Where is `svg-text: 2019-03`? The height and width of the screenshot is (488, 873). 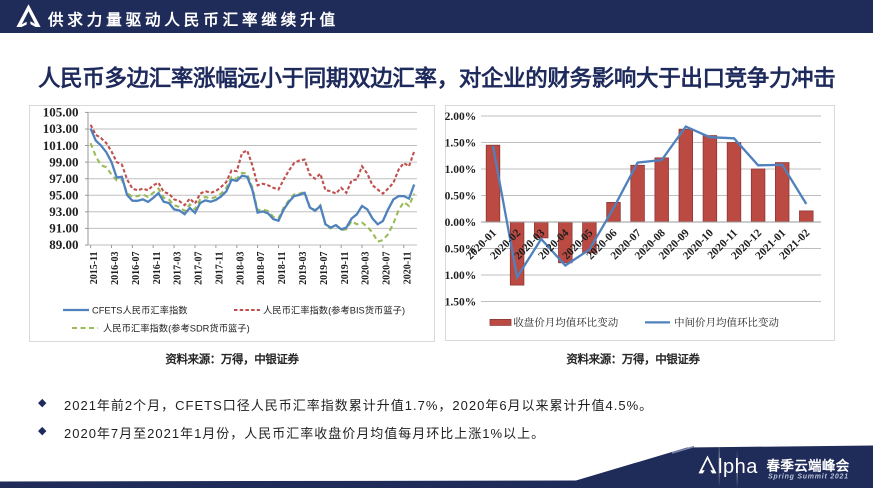
svg-text: 2019-03 is located at coordinates (303, 268).